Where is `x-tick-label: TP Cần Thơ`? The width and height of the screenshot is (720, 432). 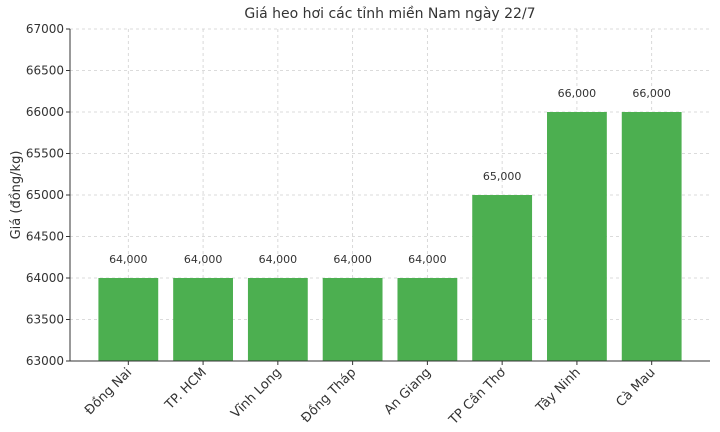 x-tick-label: TP Cần Thơ is located at coordinates (477, 396).